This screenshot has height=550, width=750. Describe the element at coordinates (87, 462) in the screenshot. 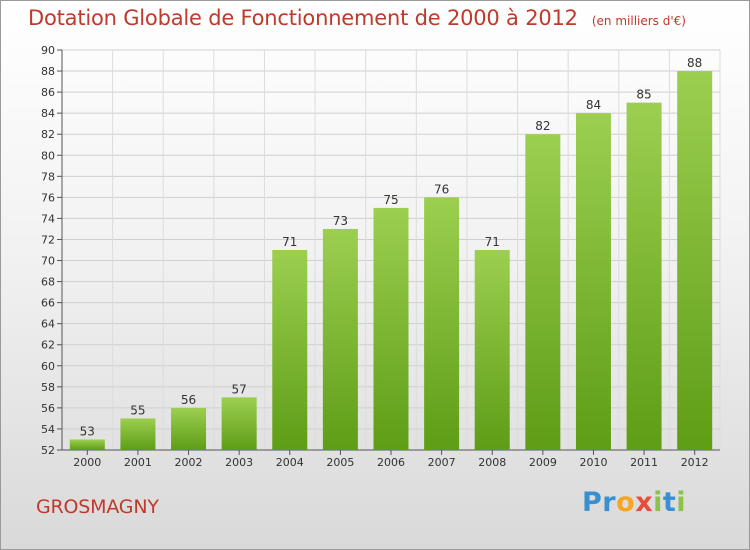

I see `x-tick-label: 2000` at that location.